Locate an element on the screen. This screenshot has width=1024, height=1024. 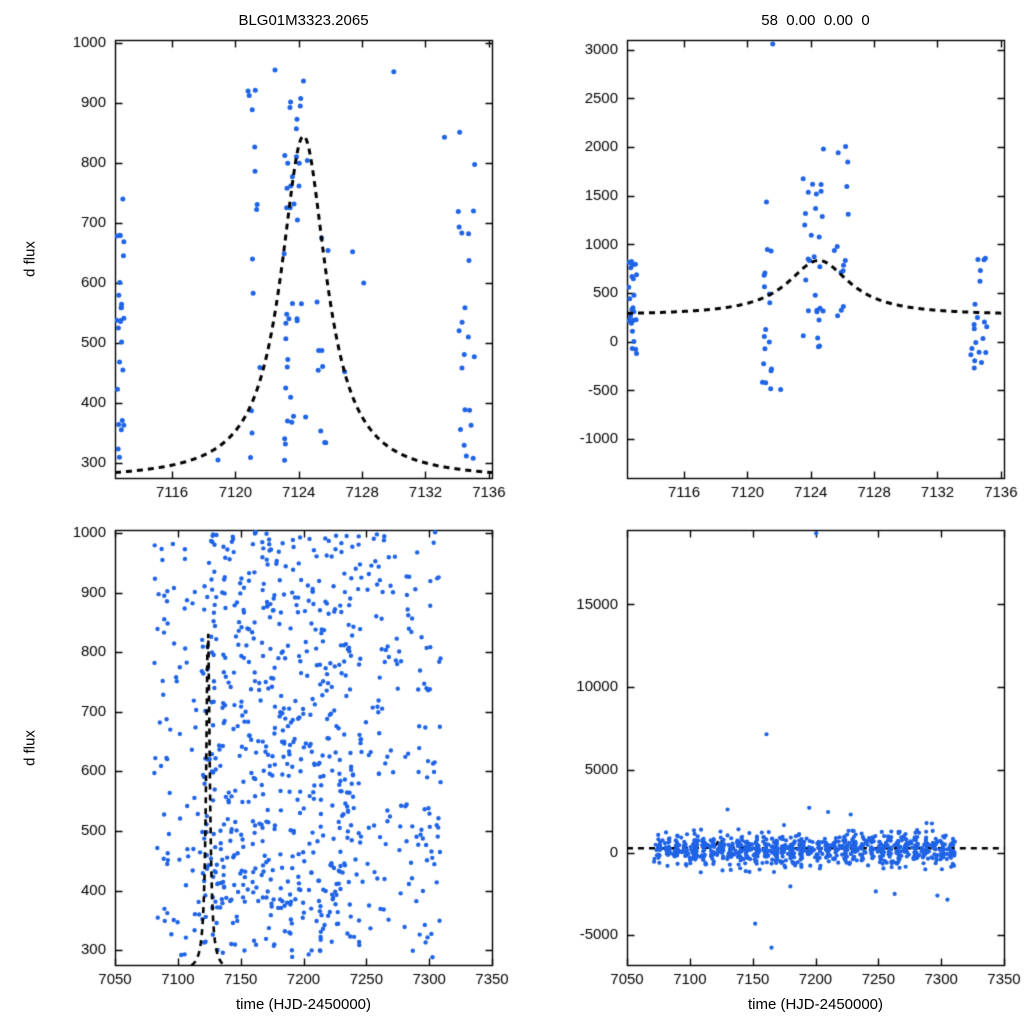
y-axis-label-top-left: d flux is located at coordinates (30, 259).